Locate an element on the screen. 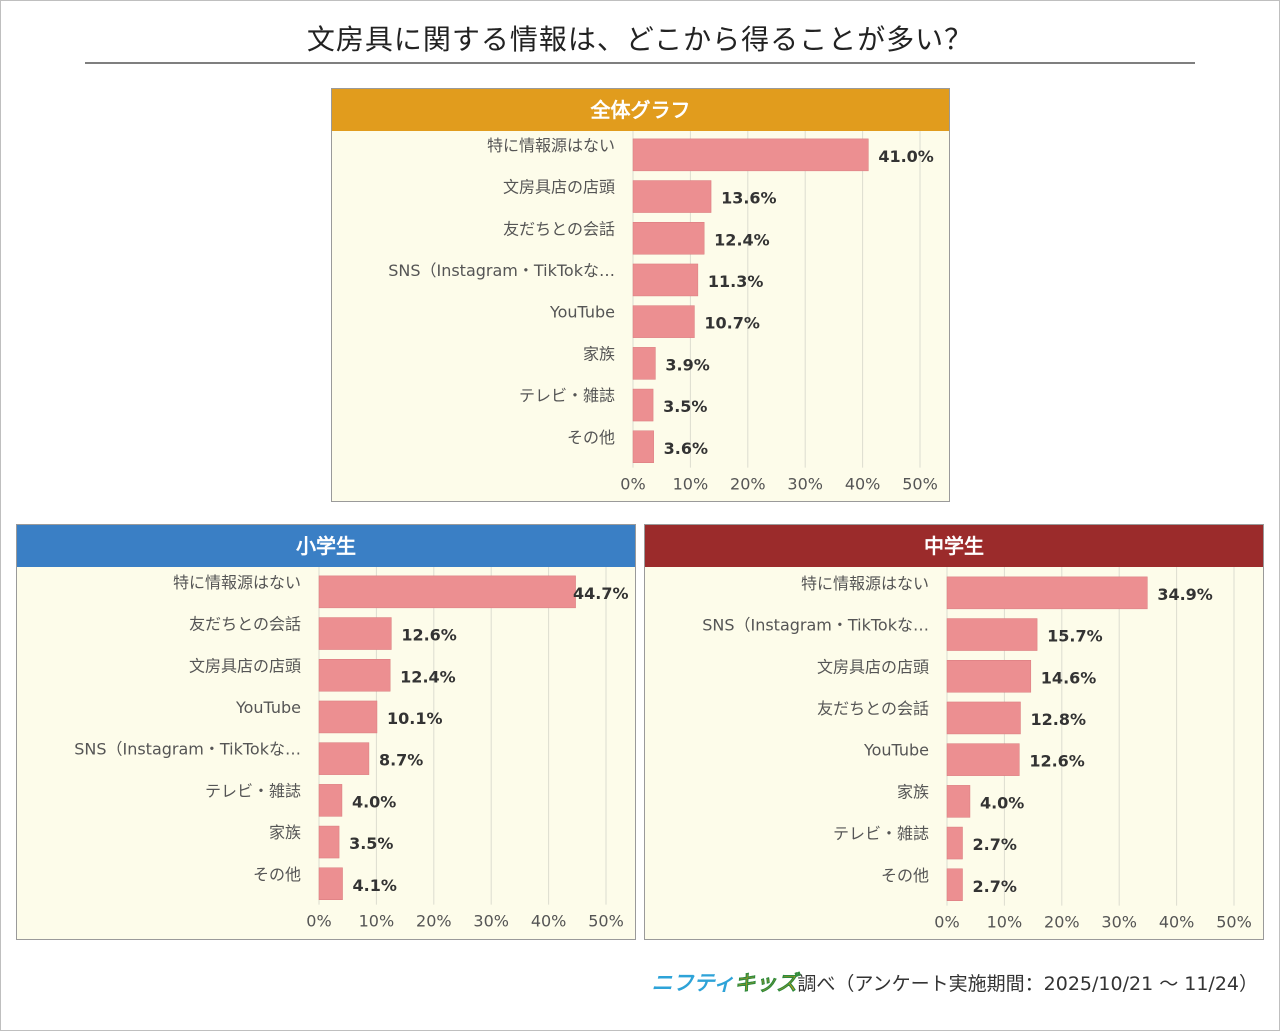 This screenshot has height=1031, width=1280. value-label: 34.9% is located at coordinates (1185, 594).